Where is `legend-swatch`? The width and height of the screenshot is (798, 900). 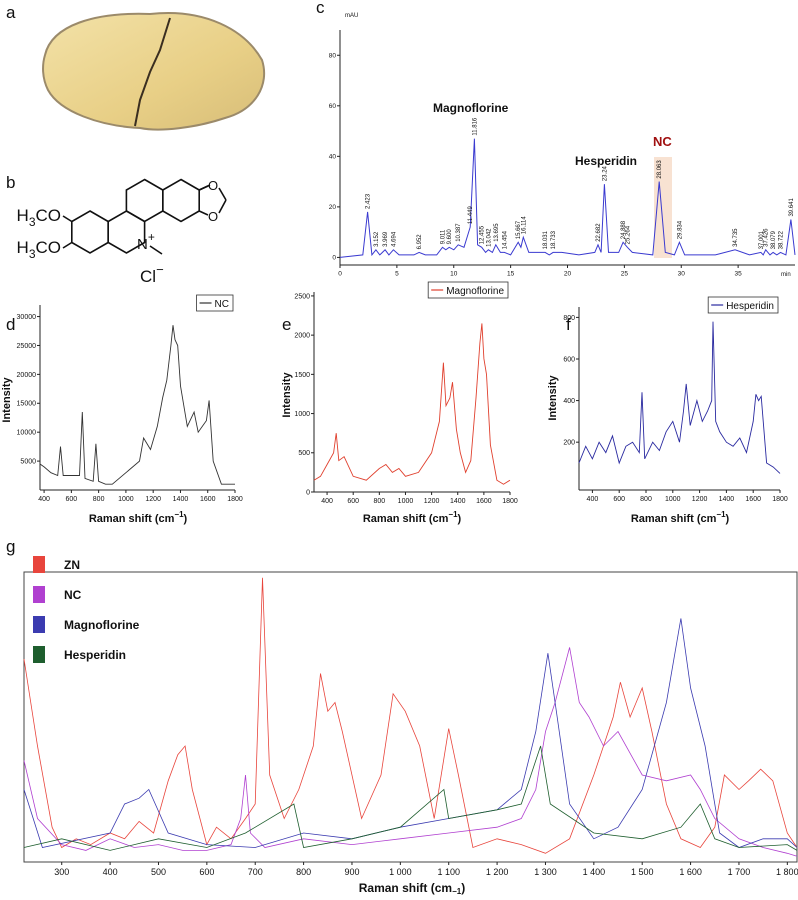
legend-swatch is located at coordinates (39, 594).